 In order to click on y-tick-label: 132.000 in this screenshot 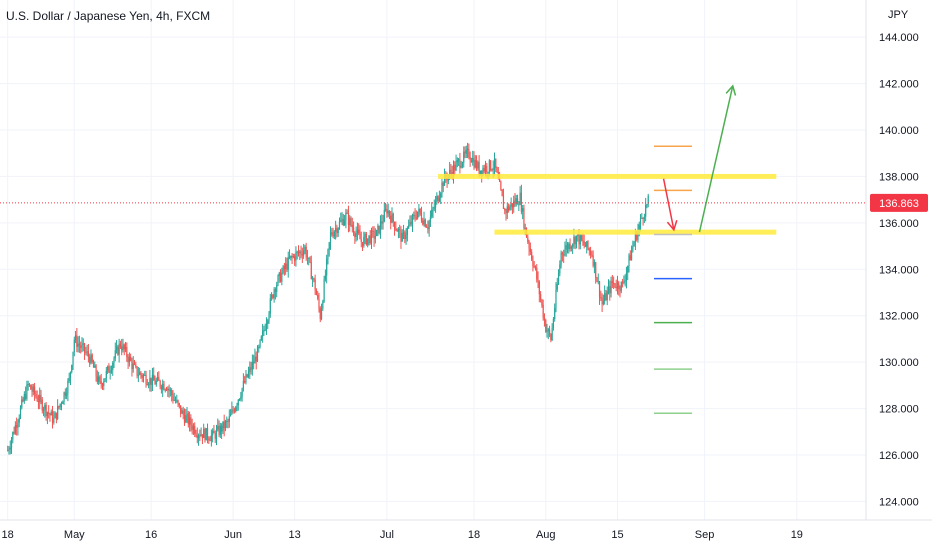, I will do `click(899, 317)`.